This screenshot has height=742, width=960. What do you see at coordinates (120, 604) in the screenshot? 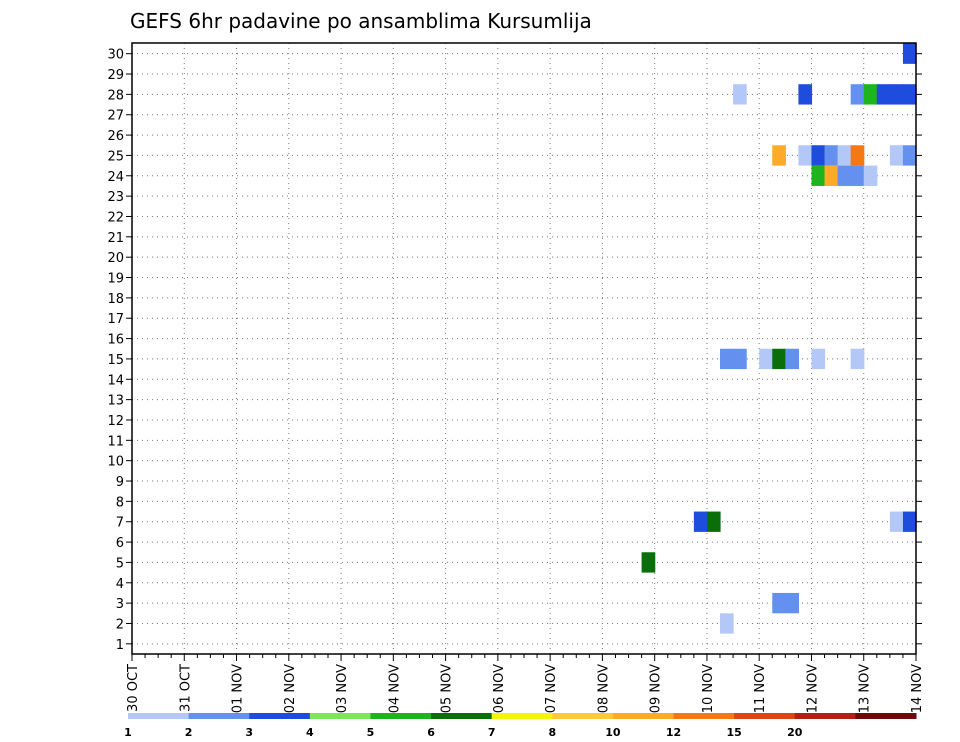
I see `y-tick-label: 3` at bounding box center [120, 604].